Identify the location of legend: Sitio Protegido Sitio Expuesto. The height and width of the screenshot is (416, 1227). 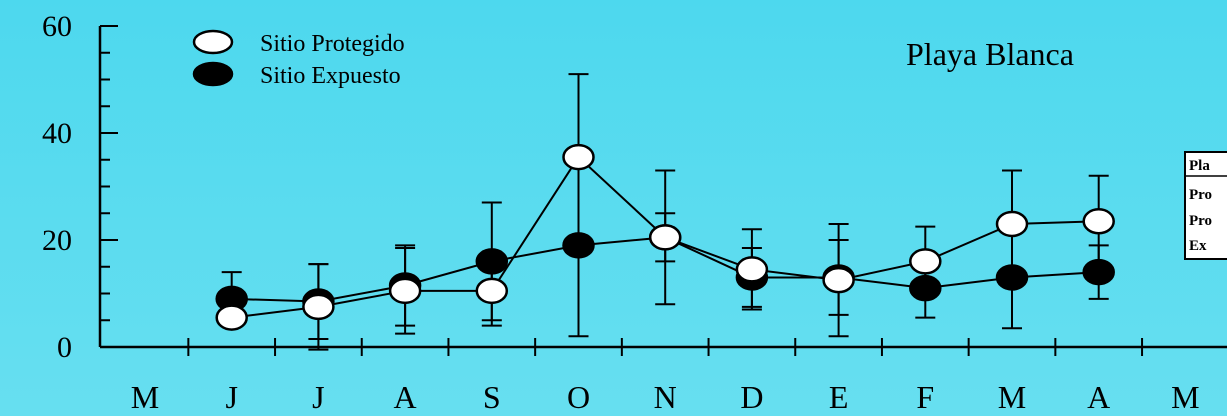
(298, 59).